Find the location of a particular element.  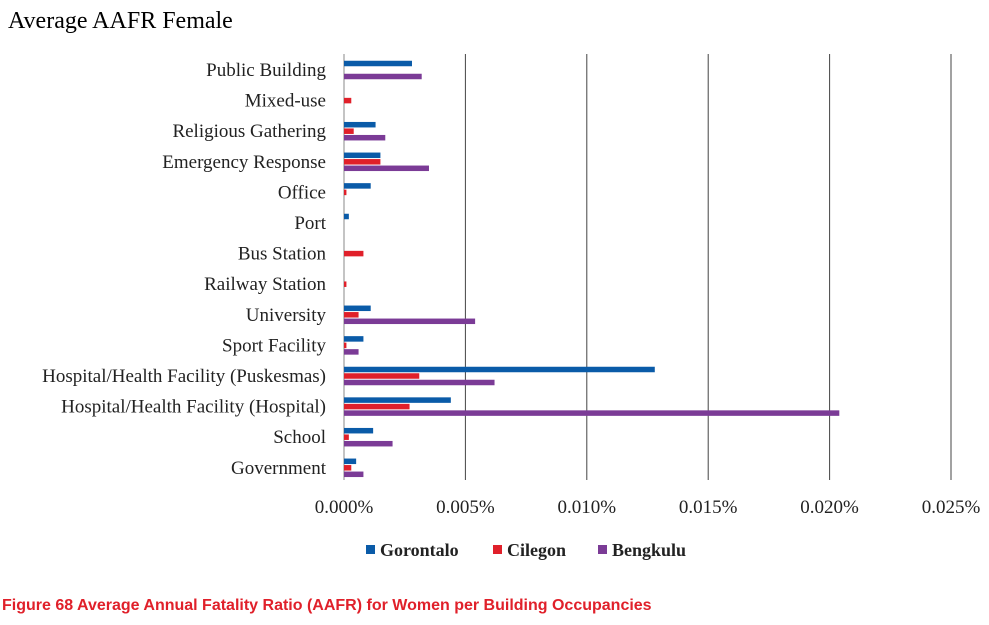

category-label: Government is located at coordinates (279, 468).